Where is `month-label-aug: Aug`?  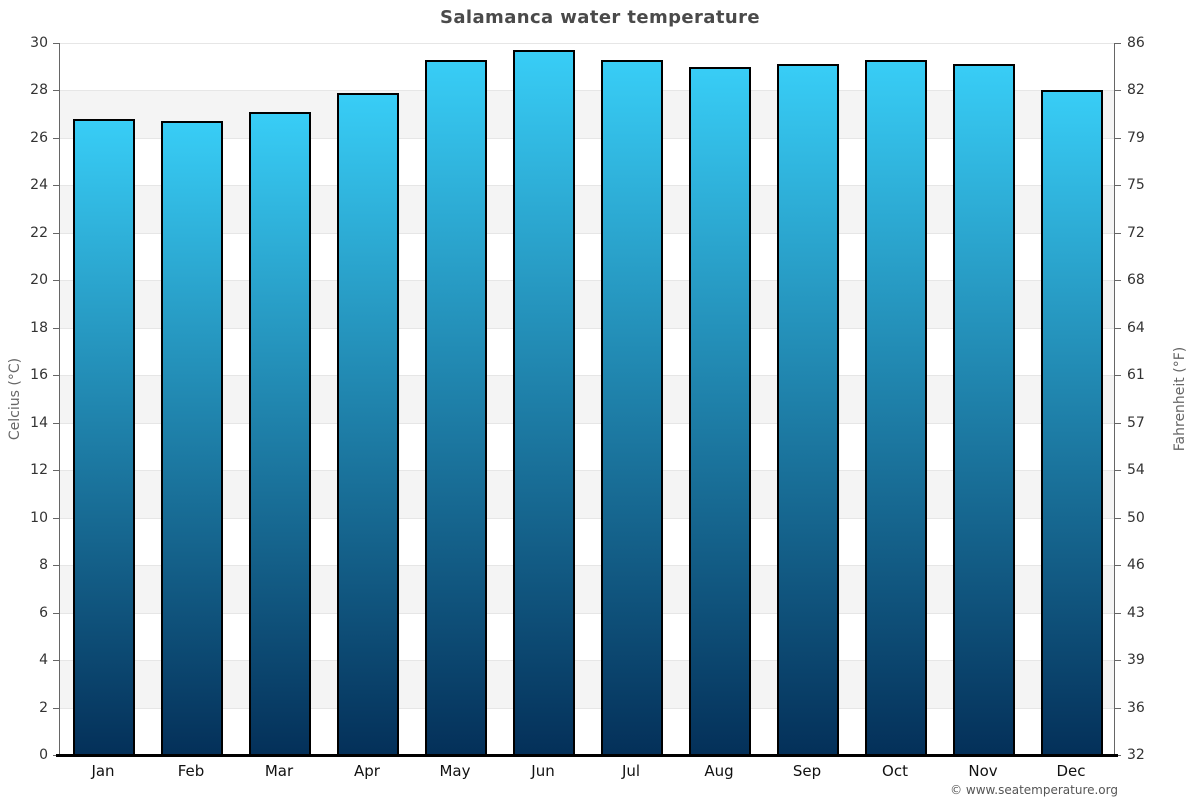
month-label-aug: Aug is located at coordinates (719, 771).